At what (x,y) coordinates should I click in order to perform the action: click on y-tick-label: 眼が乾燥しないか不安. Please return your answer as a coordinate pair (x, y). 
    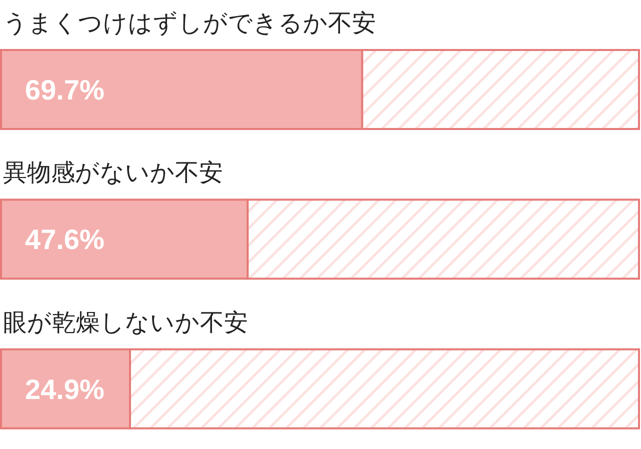
    Looking at the image, I should click on (125, 322).